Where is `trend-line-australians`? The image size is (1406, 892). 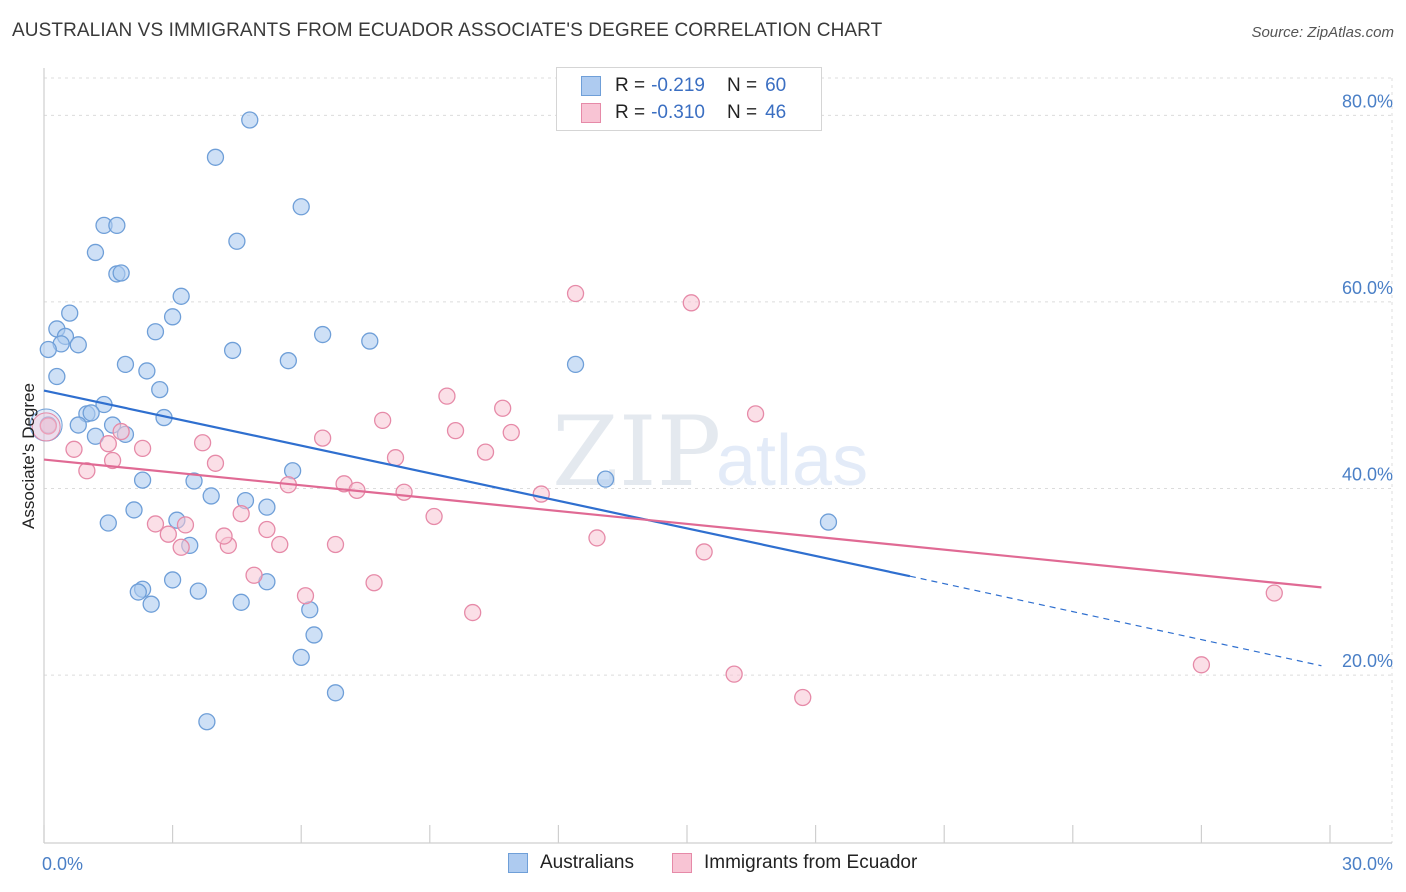
trend-line-australians is located at coordinates (477, 483).